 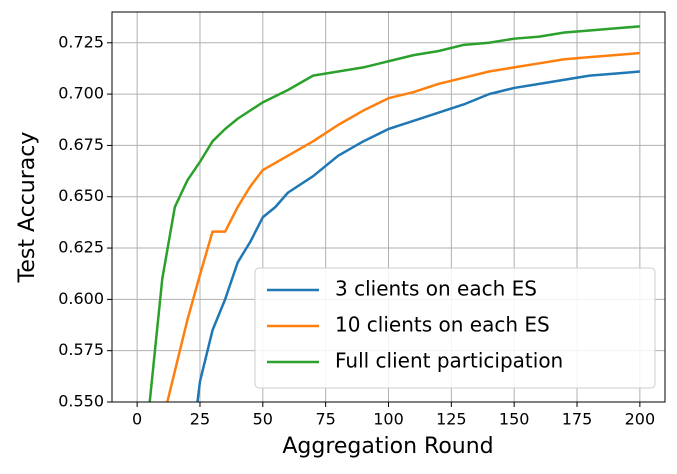 I want to click on x-tick-label: 100, so click(x=388, y=419).